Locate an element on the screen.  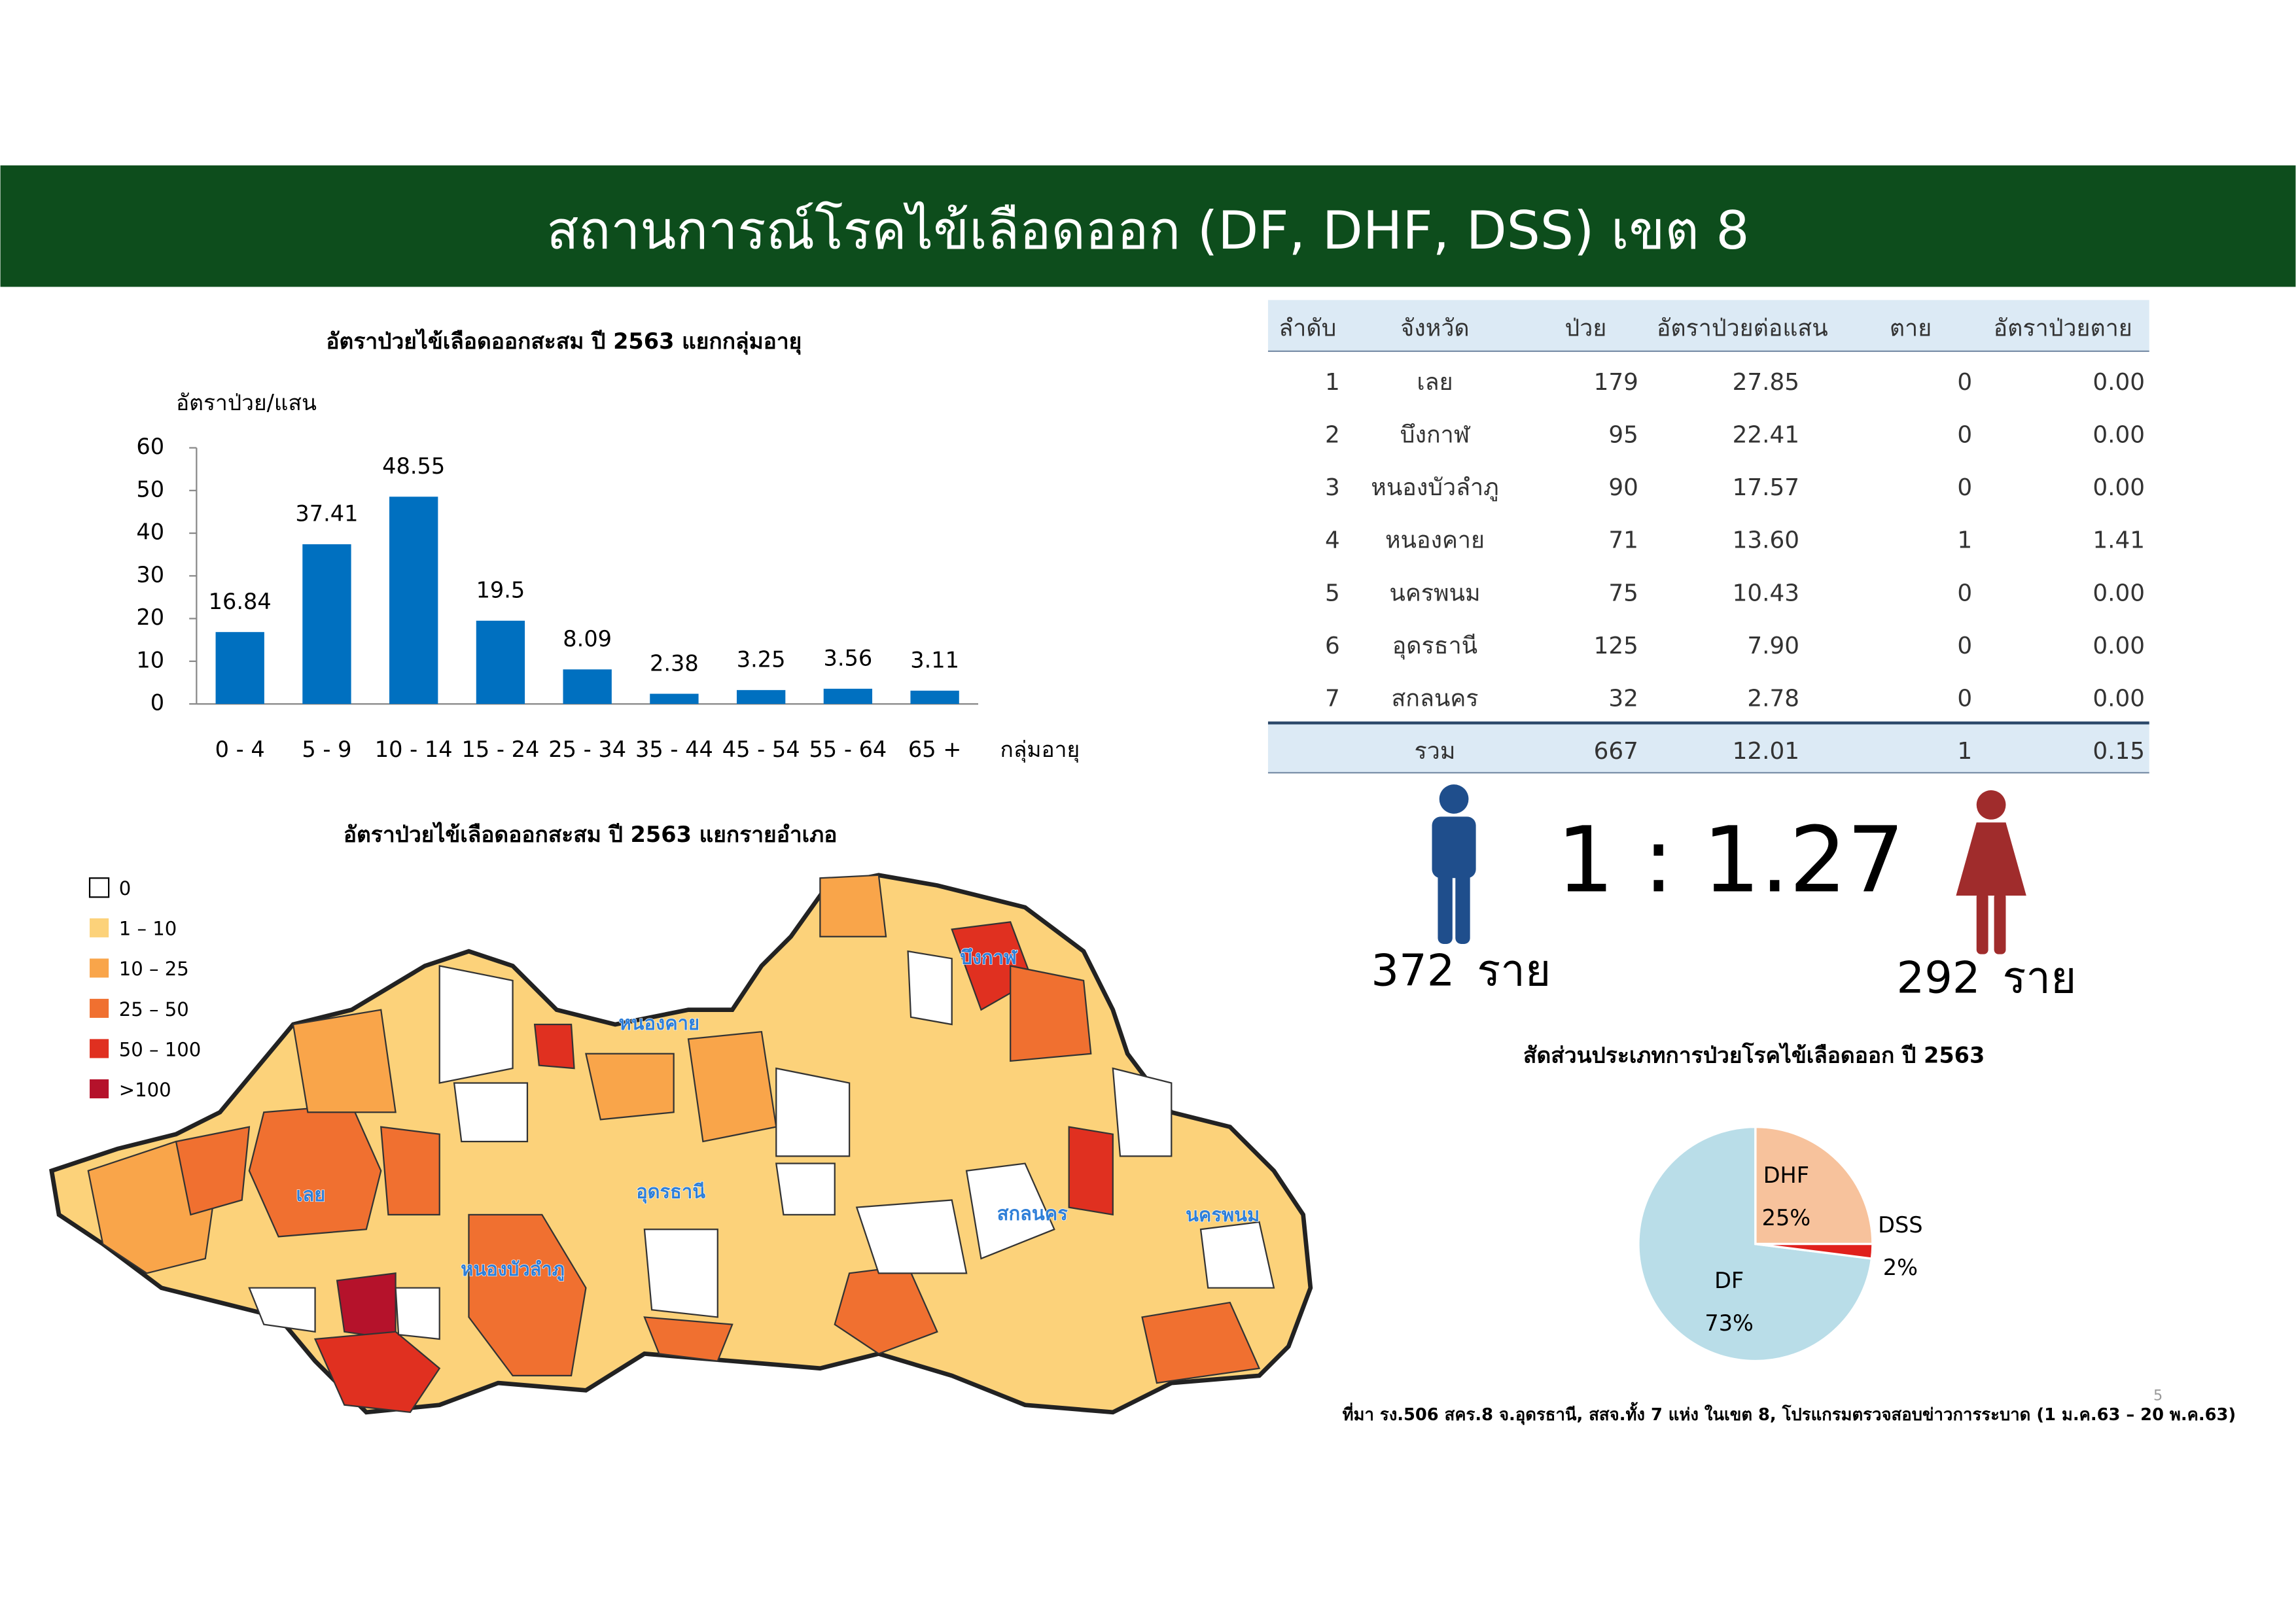
table-header: จังหวัด is located at coordinates (1434, 328).